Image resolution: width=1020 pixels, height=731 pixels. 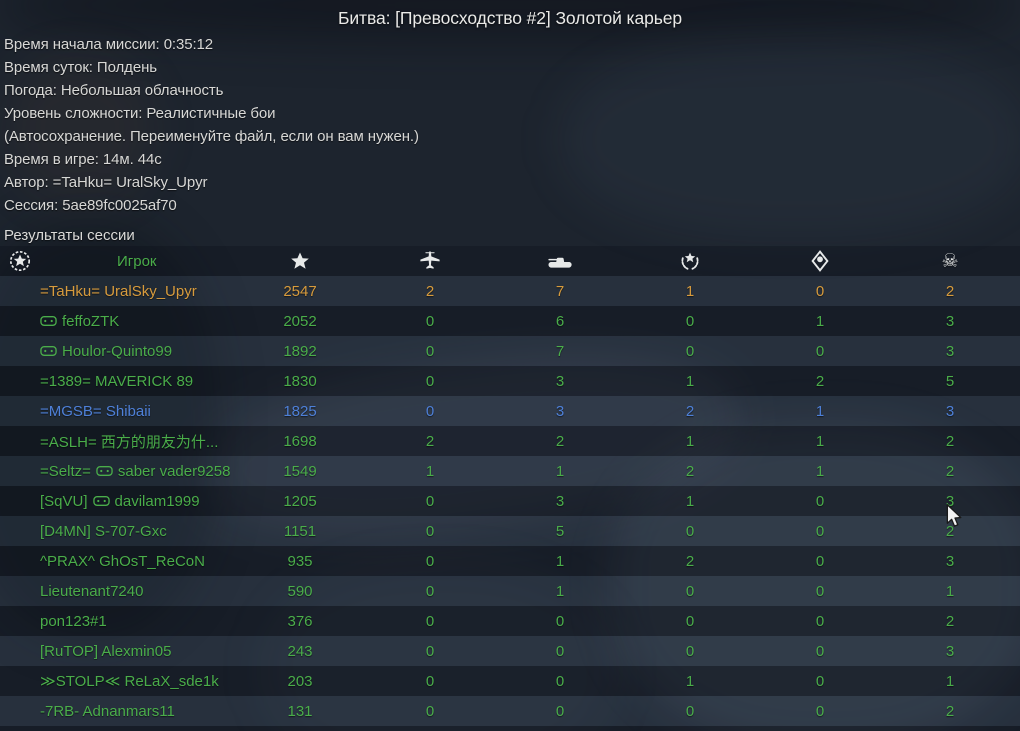 I want to click on player-name-cell: [SqVU] davilam1999, so click(x=137, y=501).